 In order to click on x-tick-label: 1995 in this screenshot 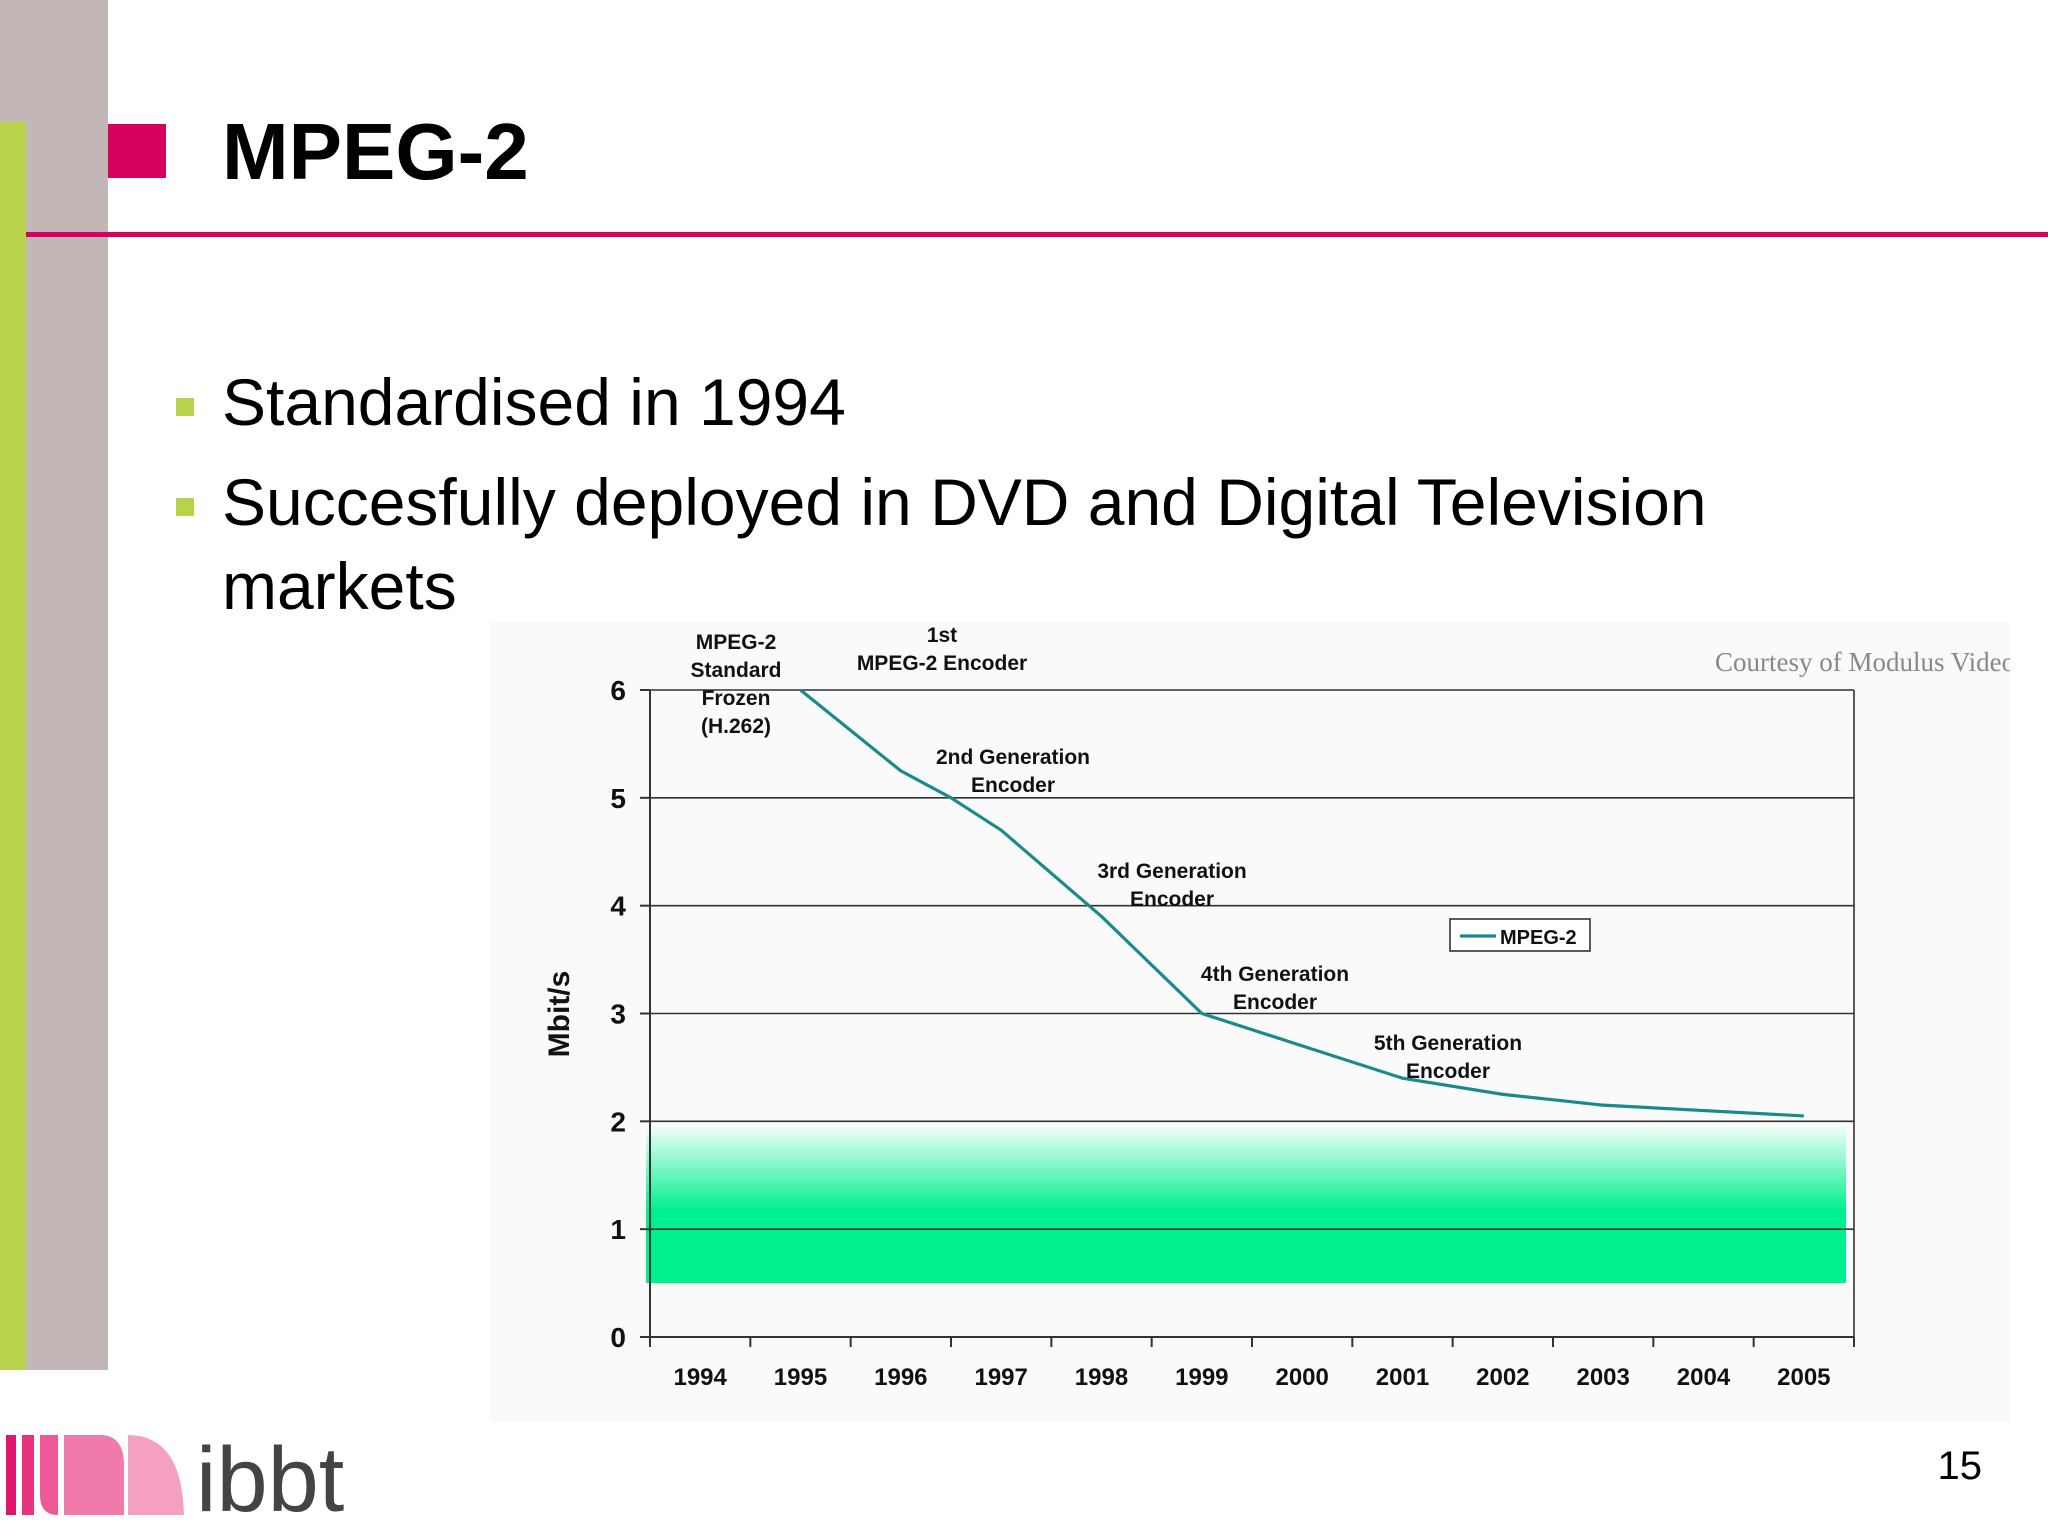, I will do `click(800, 1377)`.